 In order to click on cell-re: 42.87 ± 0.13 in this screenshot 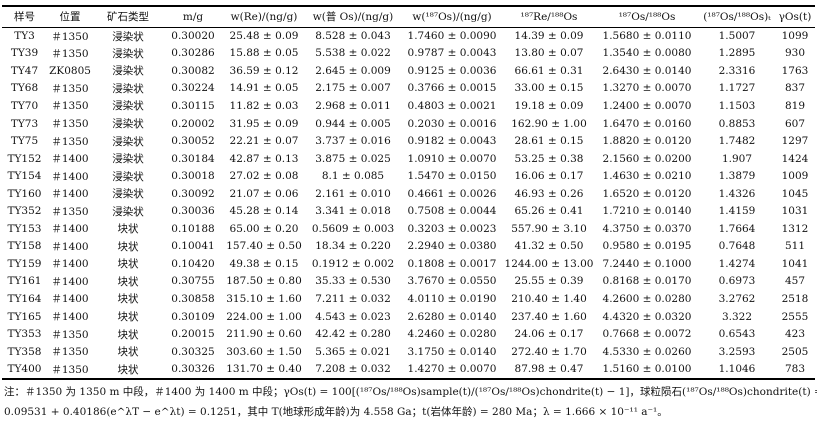, I will do `click(264, 158)`.